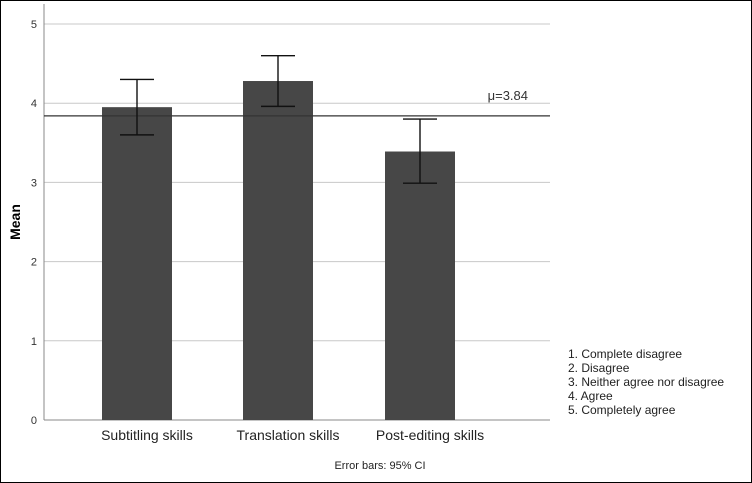 This screenshot has height=483, width=752. I want to click on legend-item: 4. Agree, so click(590, 396).